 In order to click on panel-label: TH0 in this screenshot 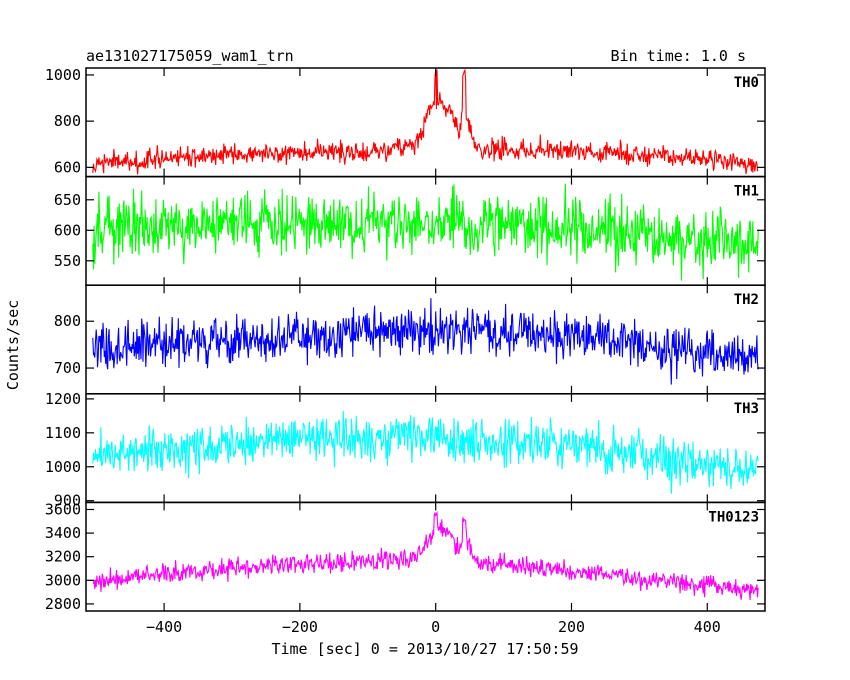, I will do `click(746, 83)`.